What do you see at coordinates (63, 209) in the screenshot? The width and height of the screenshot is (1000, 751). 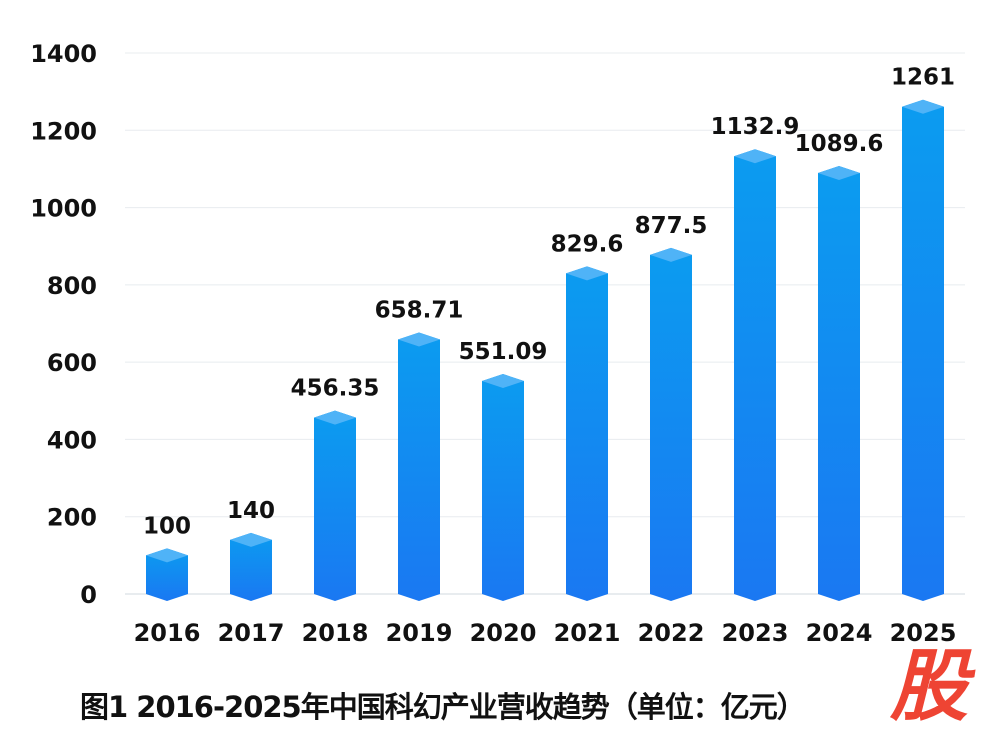 I see `y-tick-label: 1000` at bounding box center [63, 209].